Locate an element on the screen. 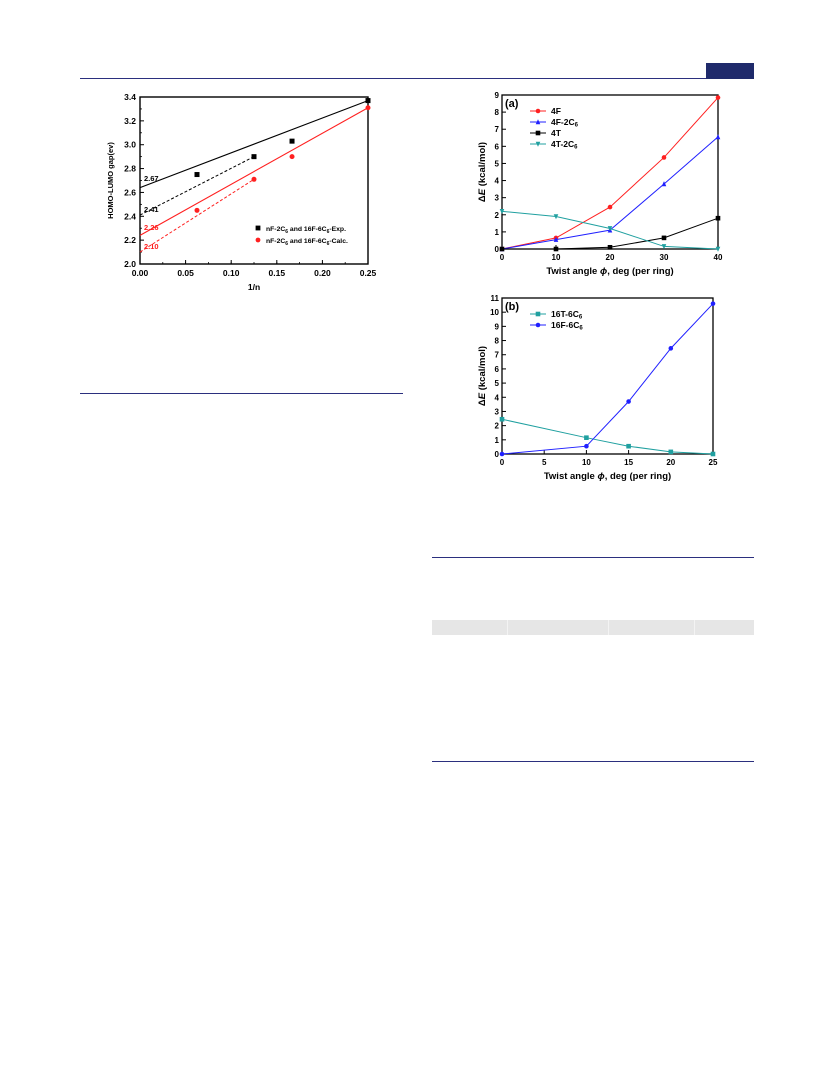 The height and width of the screenshot is (1091, 833). y-axis-label-part: (kcal/mol) is located at coordinates (482, 165).